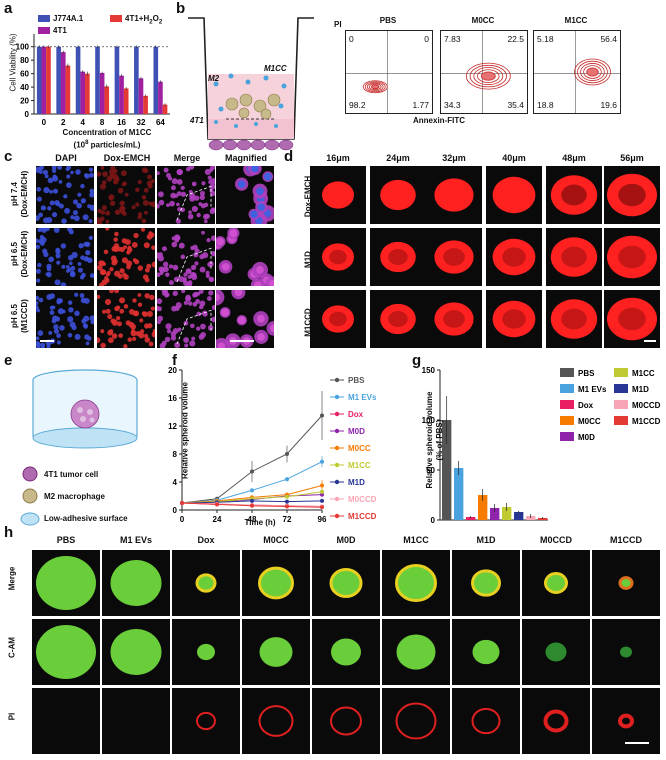  I want to click on g-legend-label: M0CC, so click(589, 421).